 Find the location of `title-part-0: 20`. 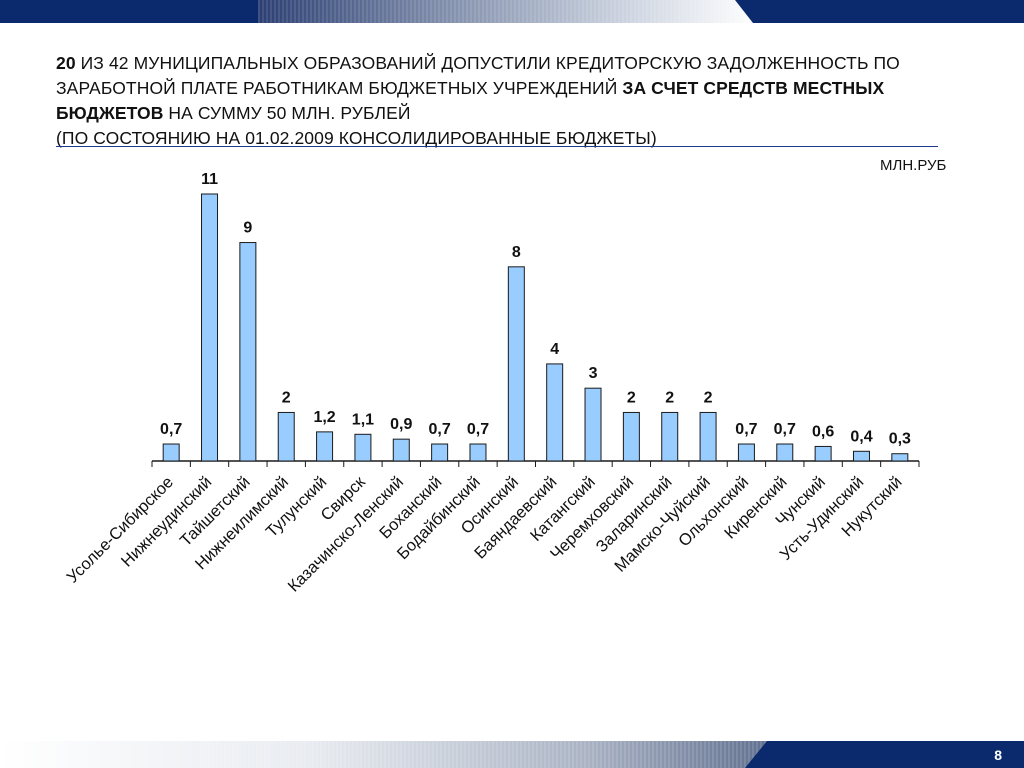

title-part-0: 20 is located at coordinates (66, 63).